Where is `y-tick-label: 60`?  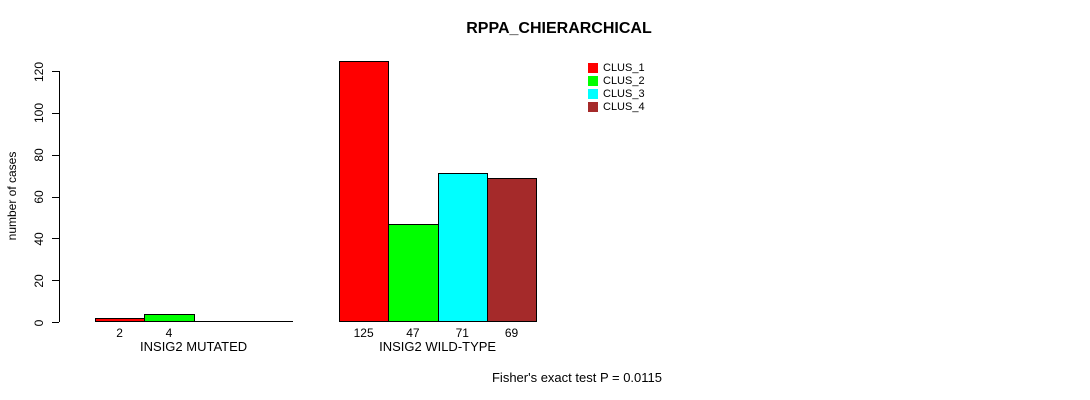 y-tick-label: 60 is located at coordinates (39, 197).